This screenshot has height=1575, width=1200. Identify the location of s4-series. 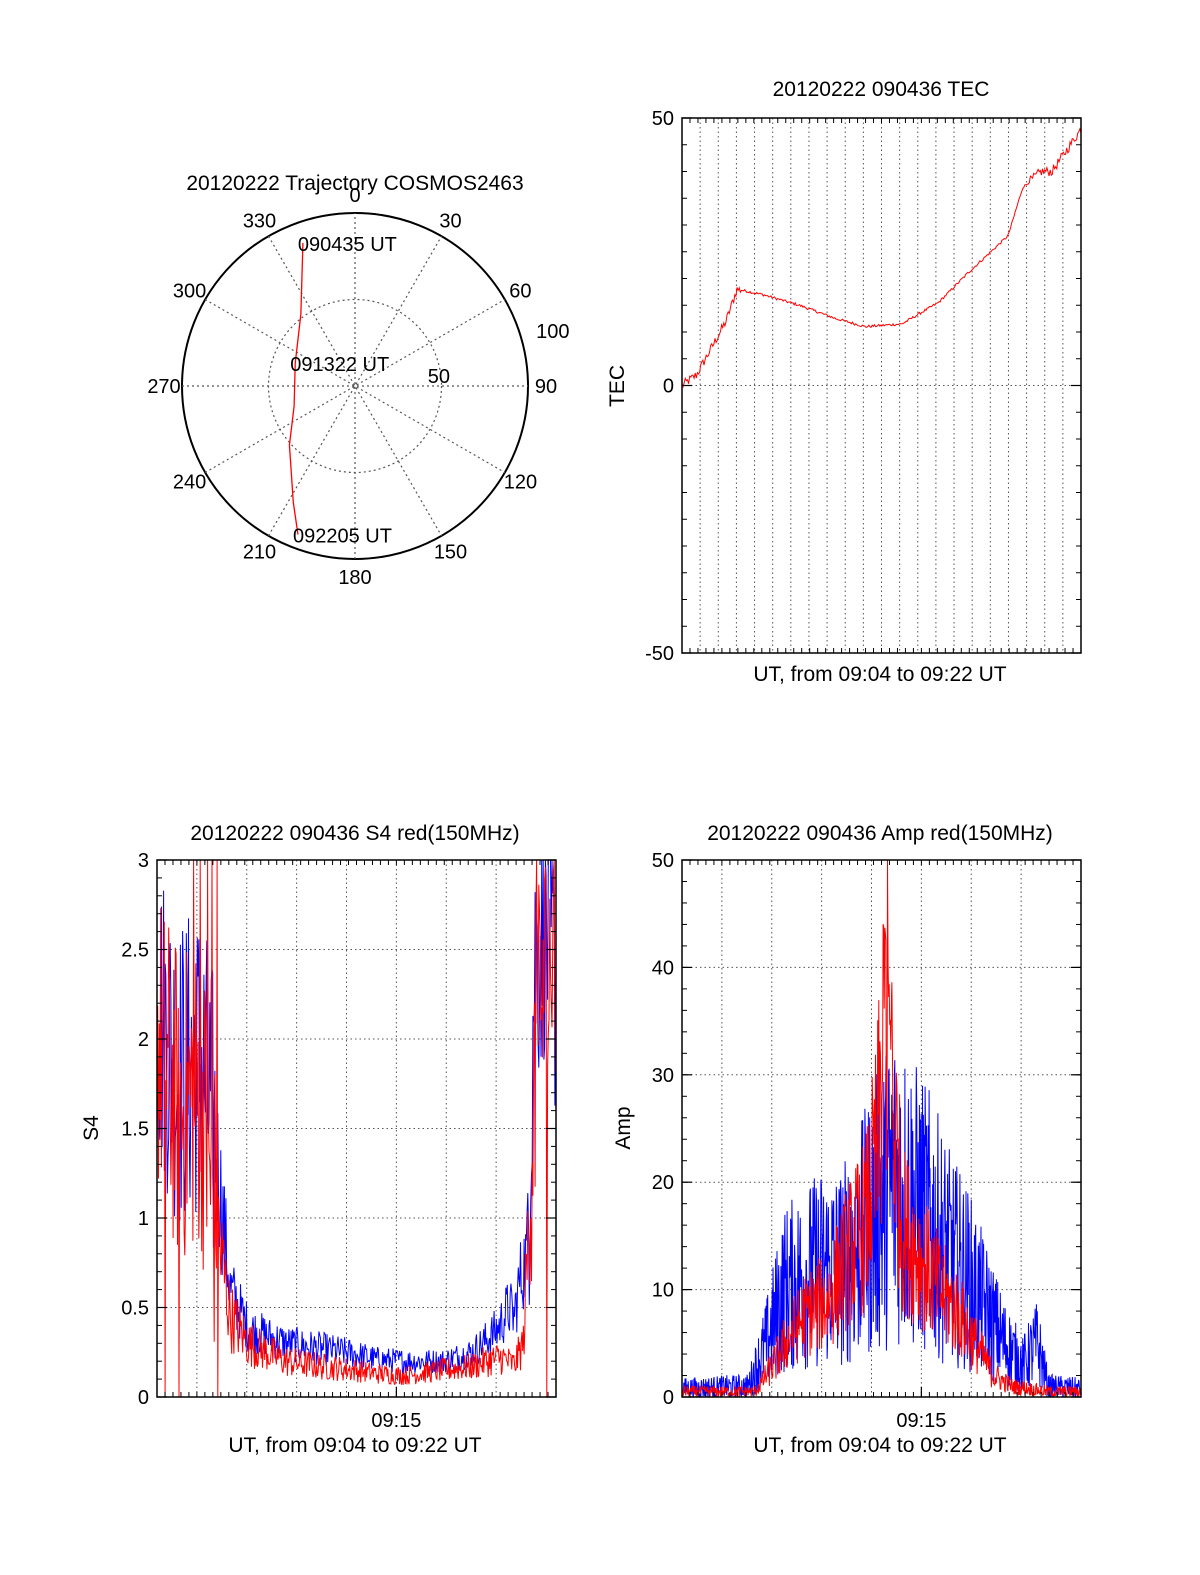
(356, 1128).